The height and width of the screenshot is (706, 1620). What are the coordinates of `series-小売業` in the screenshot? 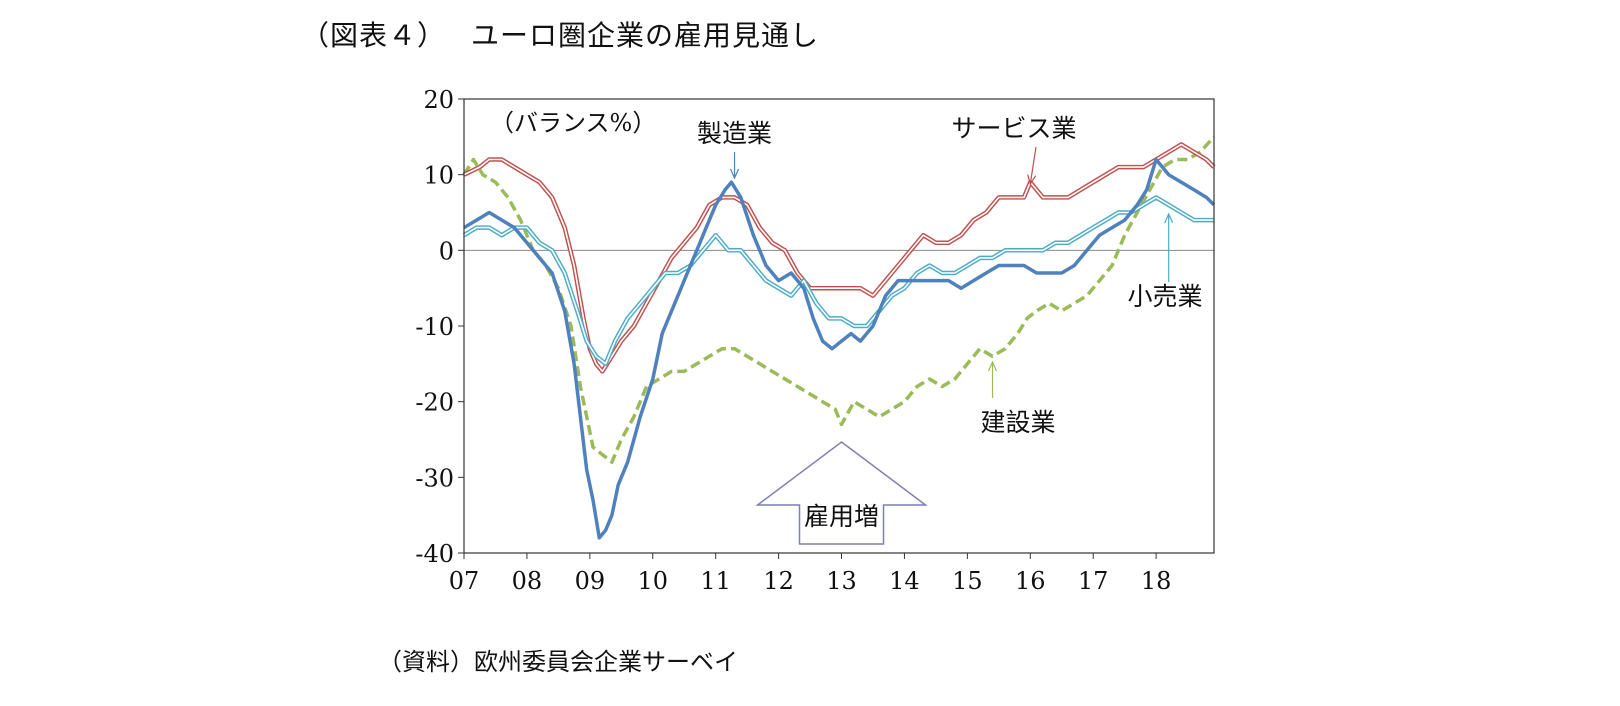 It's located at (838, 281).